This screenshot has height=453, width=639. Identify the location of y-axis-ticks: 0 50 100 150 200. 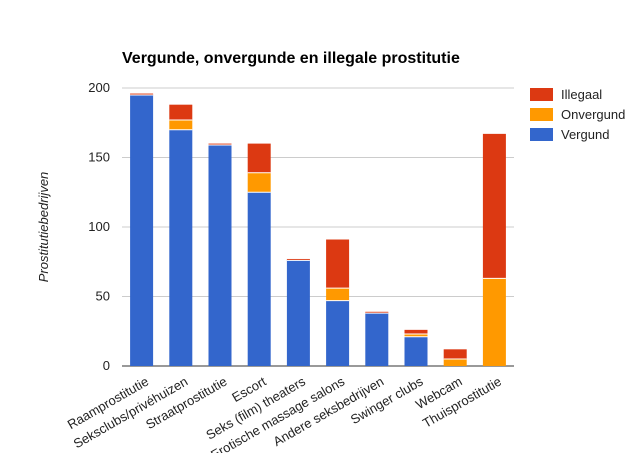
(99, 226).